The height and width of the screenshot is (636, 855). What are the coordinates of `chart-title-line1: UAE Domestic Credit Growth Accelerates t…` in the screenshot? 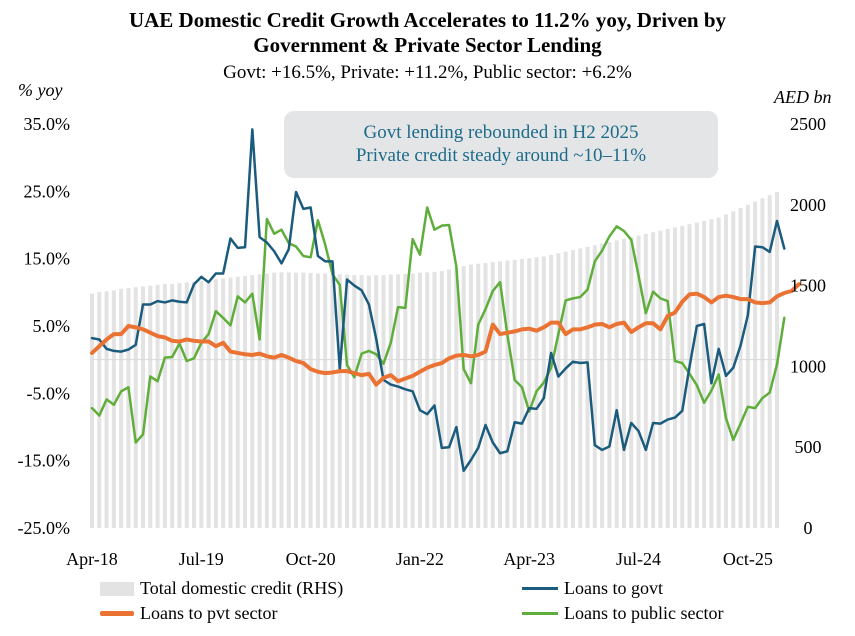 It's located at (427, 20).